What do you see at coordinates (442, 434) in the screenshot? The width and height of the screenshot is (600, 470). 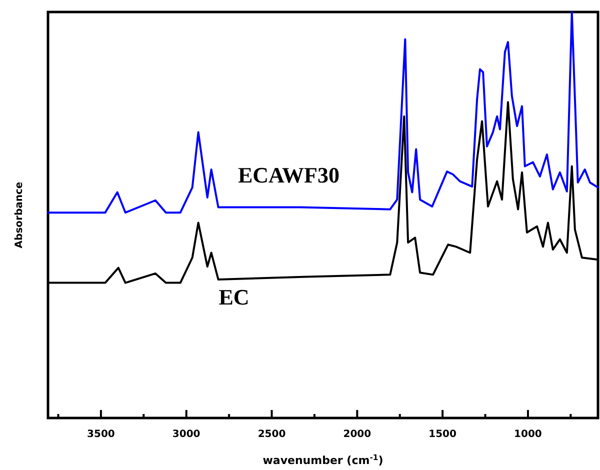 I see `x-tick-label: 1500` at bounding box center [442, 434].